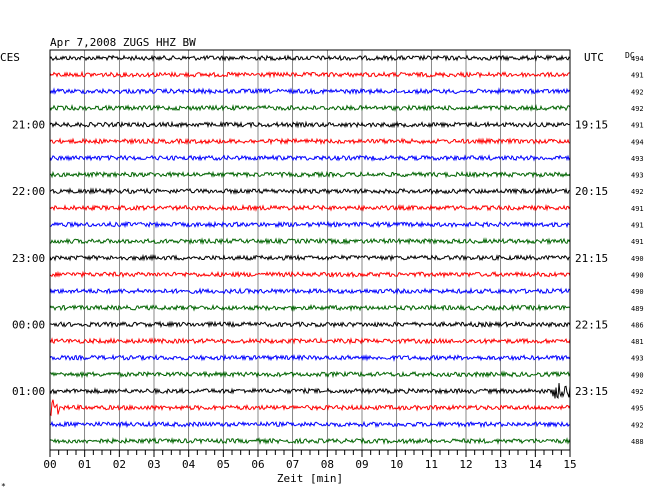 This screenshot has width=650, height=494. Describe the element at coordinates (630, 55) in the screenshot. I see `dc-header-label: DC` at that location.